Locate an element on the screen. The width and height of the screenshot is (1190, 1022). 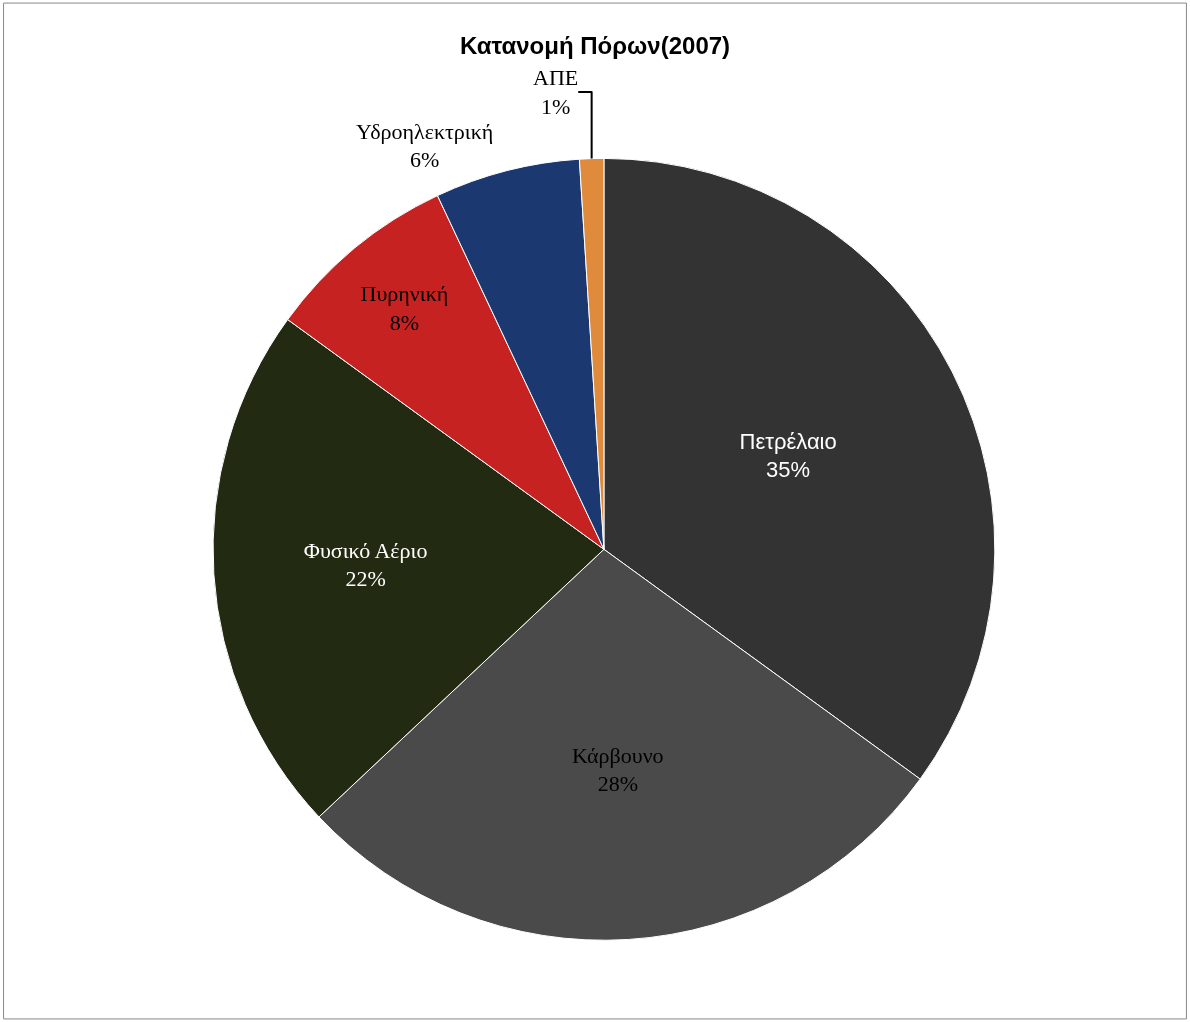
slice-label: Πυρηνική is located at coordinates (404, 294).